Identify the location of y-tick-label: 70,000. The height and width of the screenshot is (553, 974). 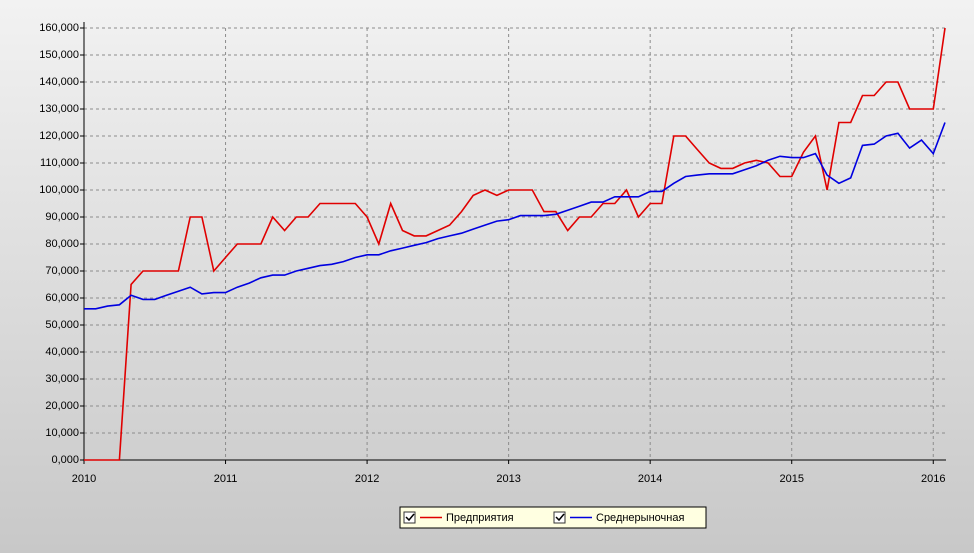
(62, 271).